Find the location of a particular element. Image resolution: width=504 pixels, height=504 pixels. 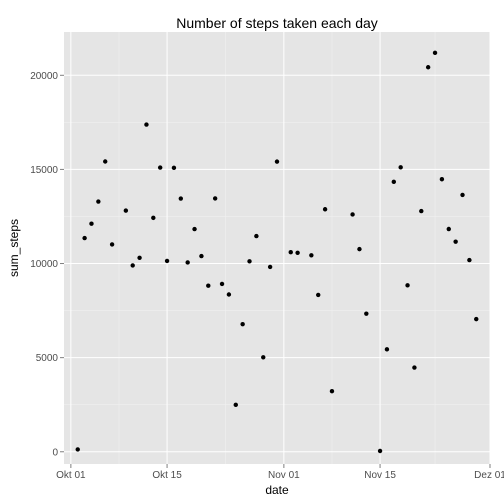

x-axis-ticks: Okt 01 Okt 15 Nov 01 Nov 15 Dez 01 is located at coordinates (280, 472).